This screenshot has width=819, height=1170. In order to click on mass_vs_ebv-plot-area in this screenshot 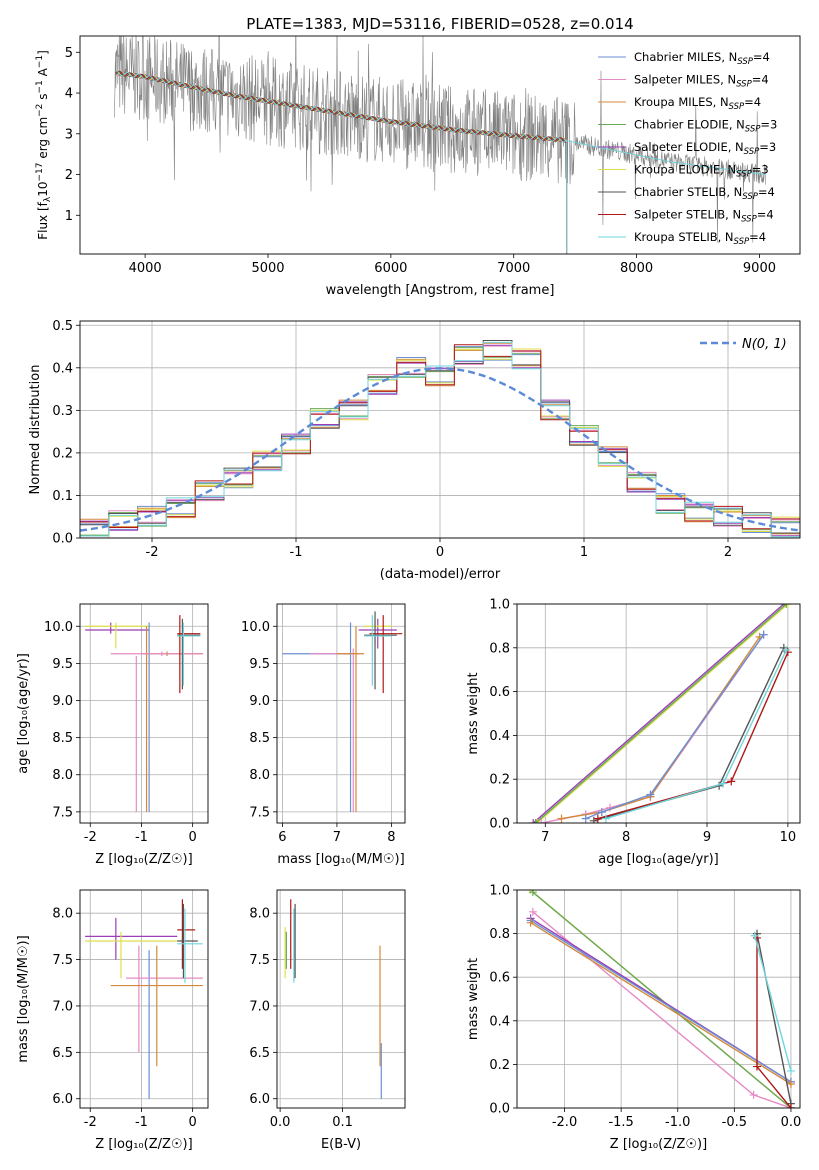, I will do `click(333, 999)`.